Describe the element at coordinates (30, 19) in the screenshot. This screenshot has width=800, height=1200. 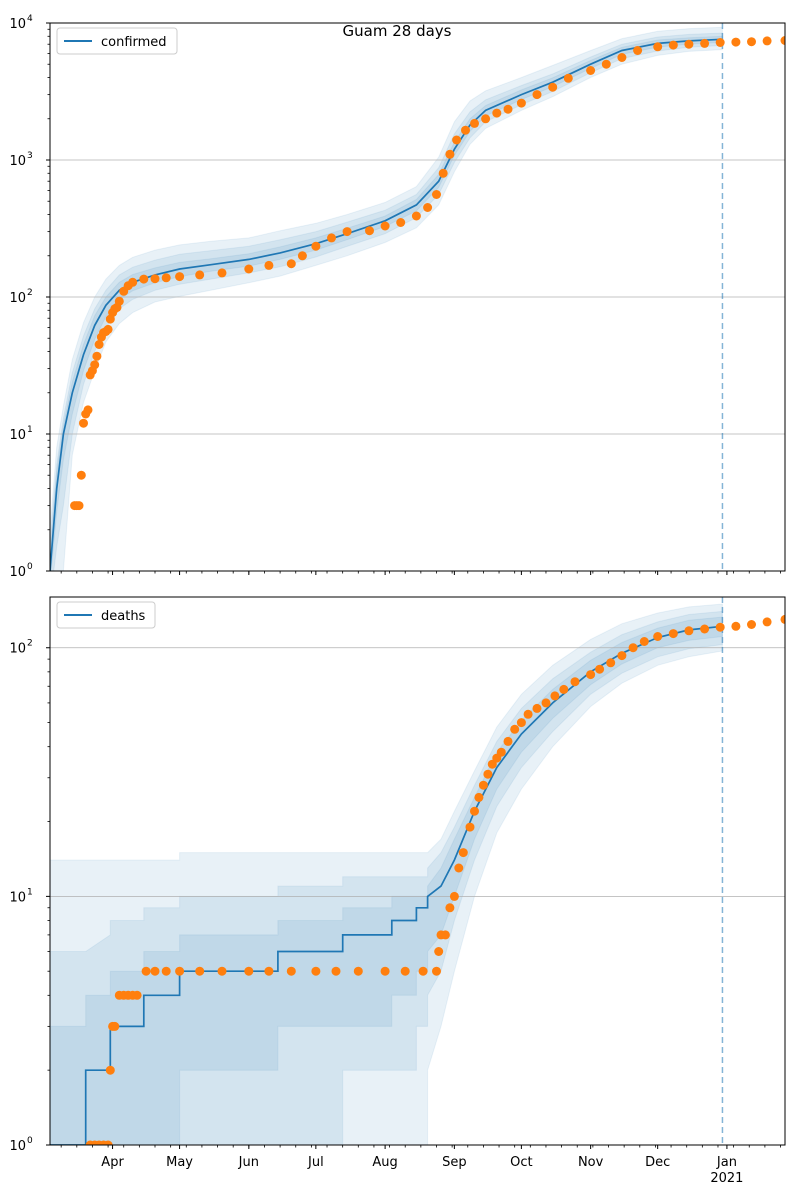
I see `y-tick-label-exponent: 4` at that location.